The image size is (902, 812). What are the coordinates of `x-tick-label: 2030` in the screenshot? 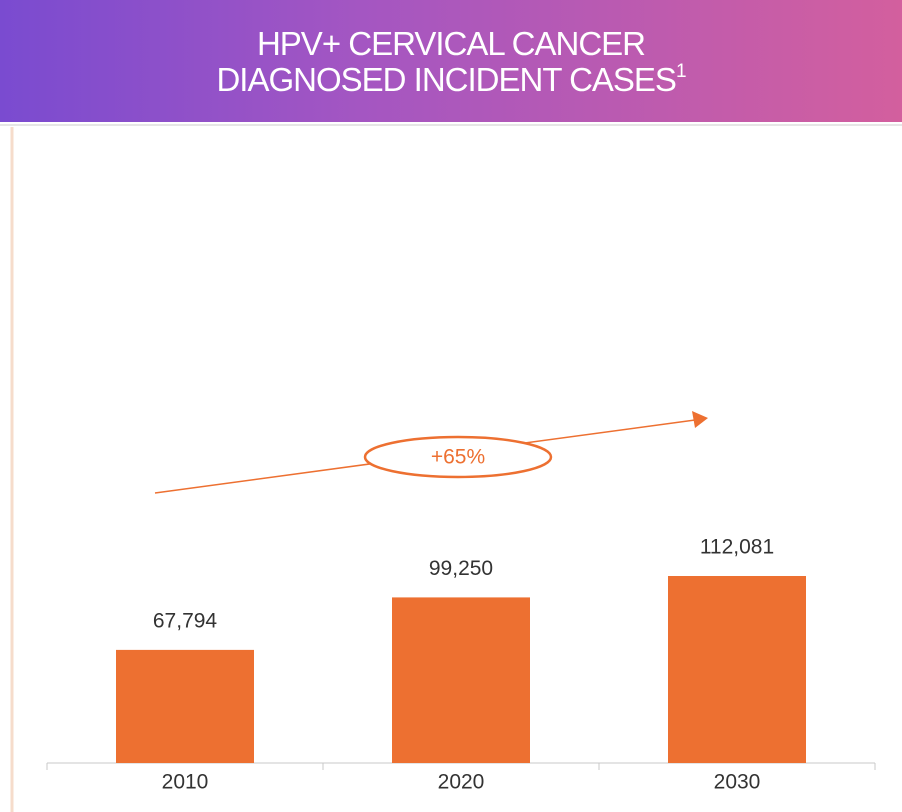 It's located at (737, 782).